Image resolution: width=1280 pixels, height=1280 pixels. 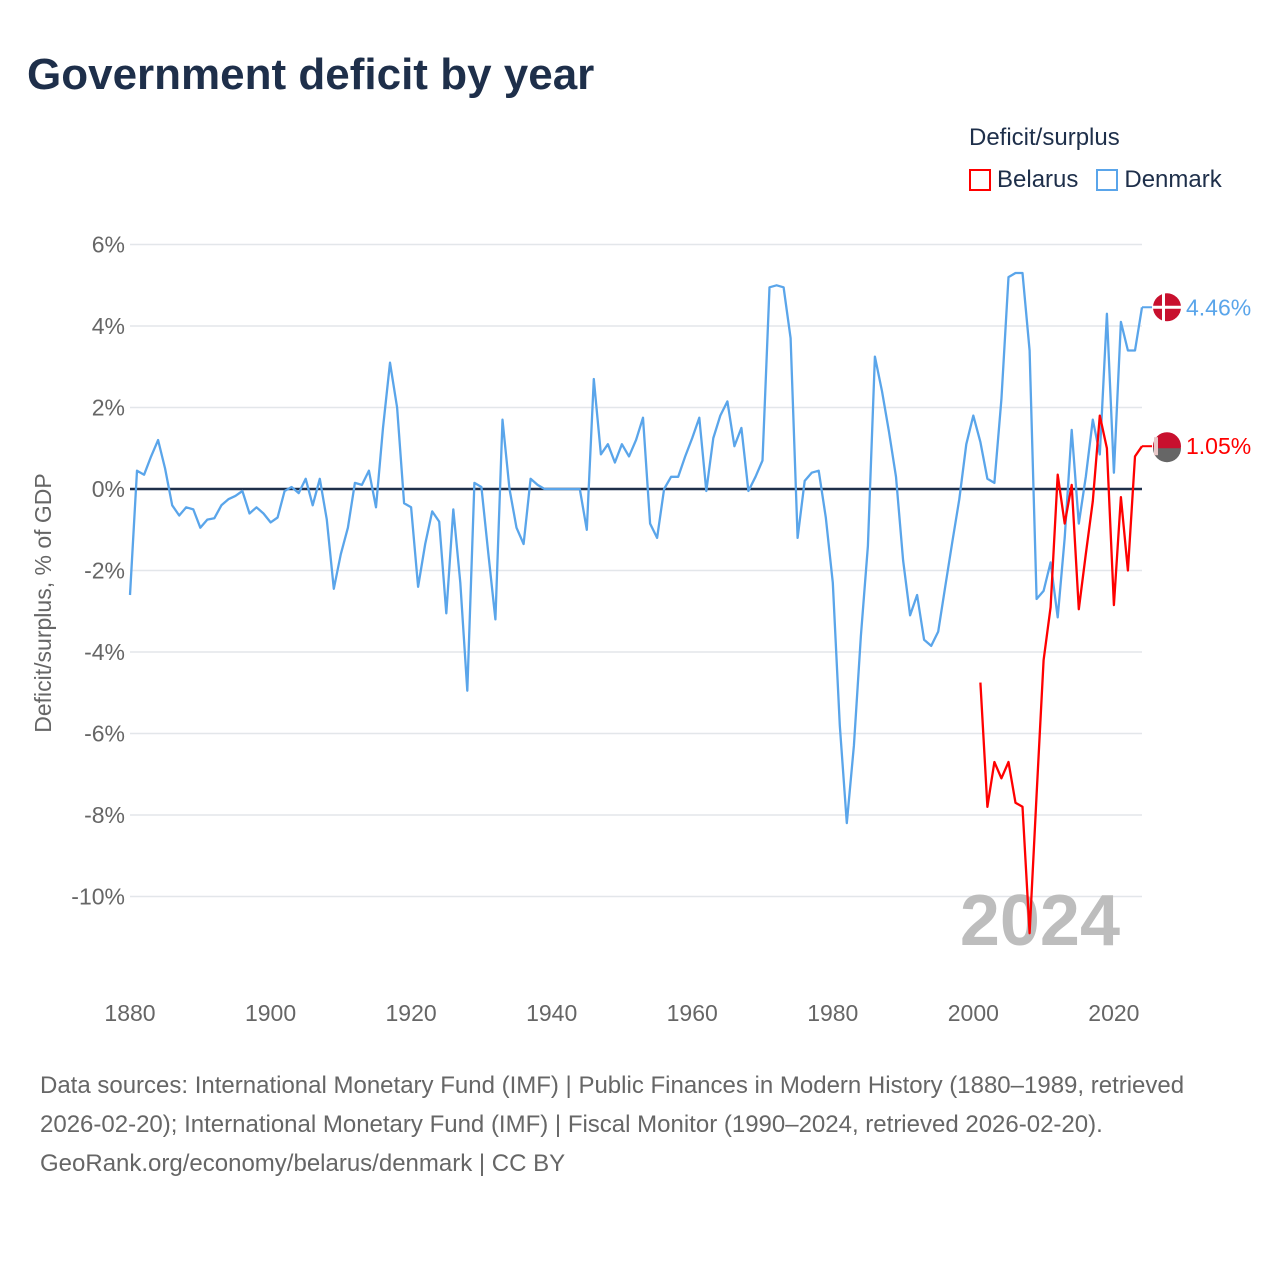 I want to click on end-label-belarus: 1.05%, so click(x=1218, y=446).